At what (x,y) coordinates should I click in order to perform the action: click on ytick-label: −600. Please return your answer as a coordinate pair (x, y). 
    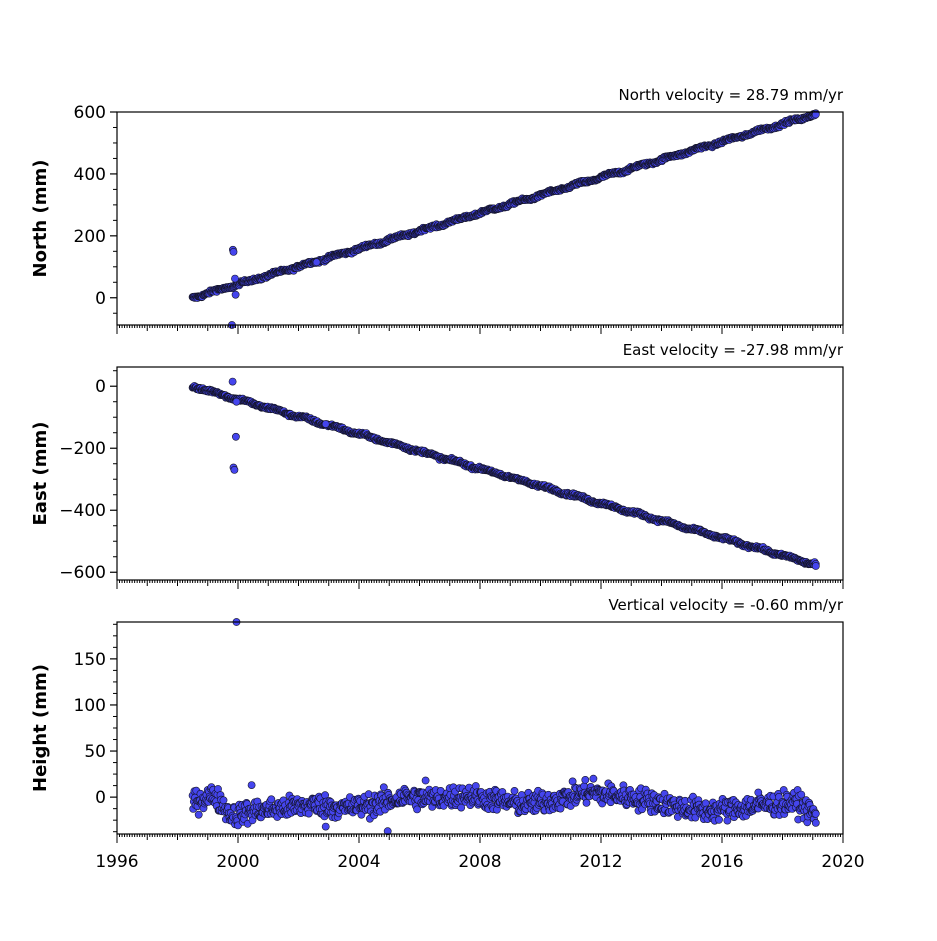
    Looking at the image, I should click on (82, 573).